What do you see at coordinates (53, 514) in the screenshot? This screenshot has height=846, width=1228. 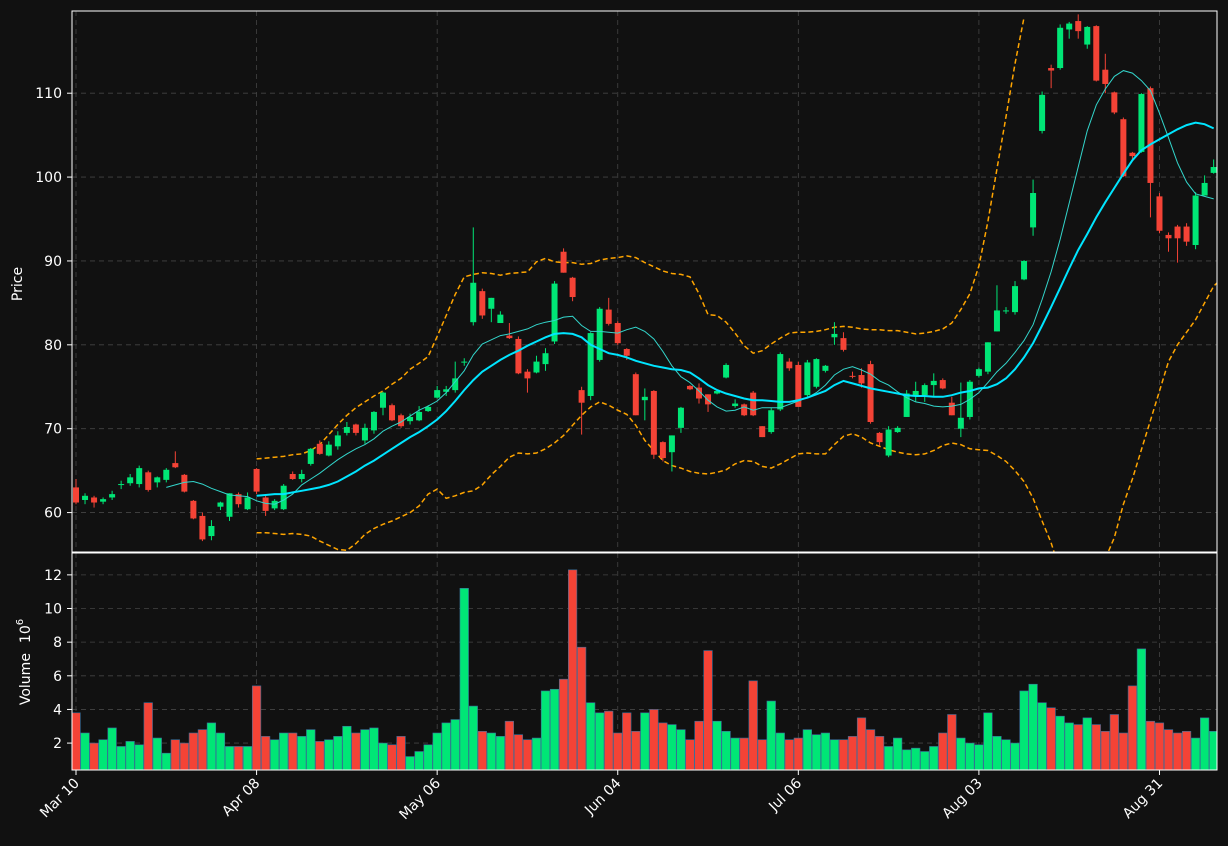 I see `price-tick-label: 60` at bounding box center [53, 514].